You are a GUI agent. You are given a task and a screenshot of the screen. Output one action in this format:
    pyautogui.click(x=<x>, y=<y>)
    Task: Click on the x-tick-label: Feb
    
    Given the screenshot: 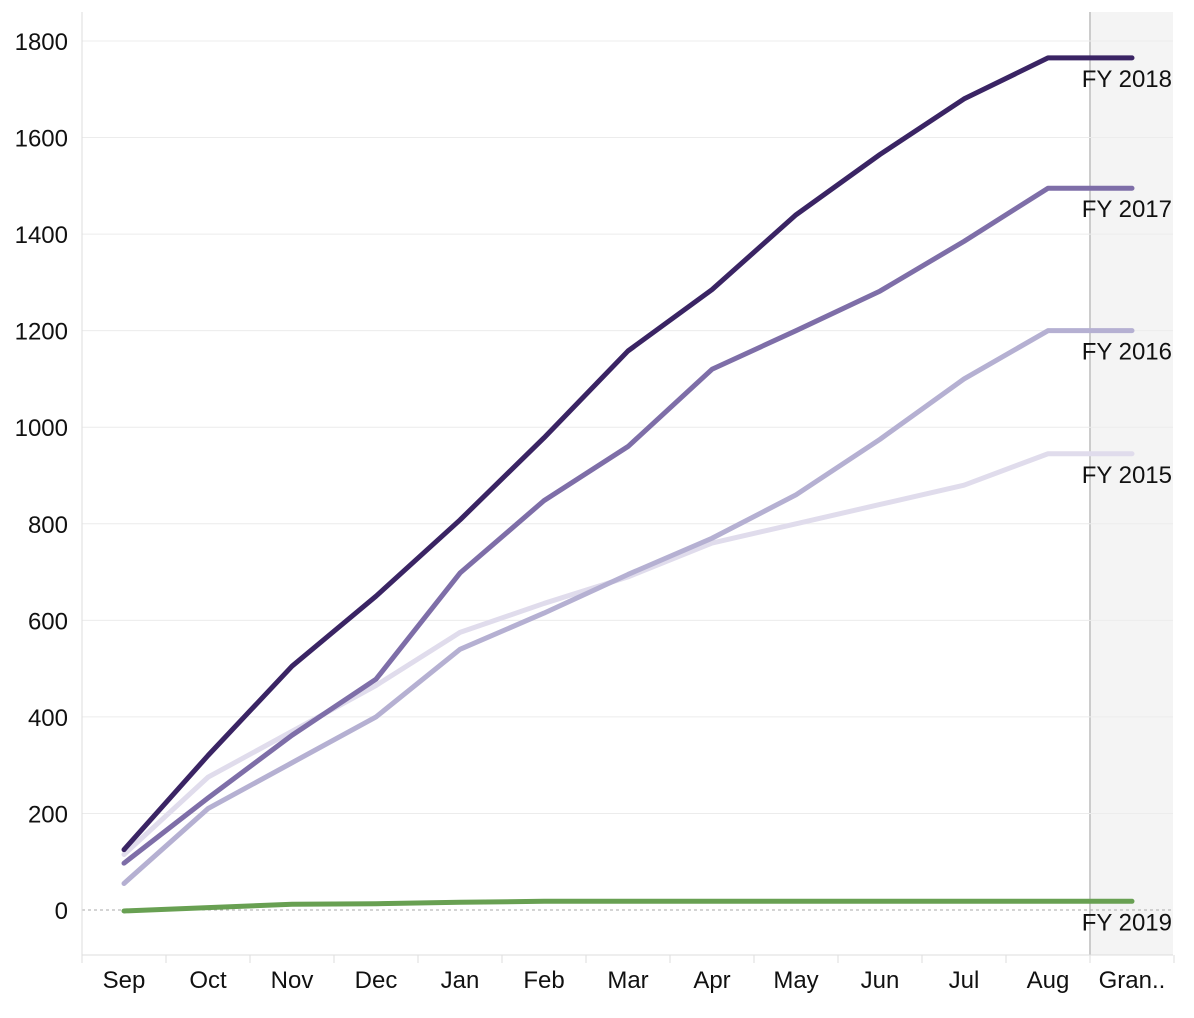 What is the action you would take?
    pyautogui.click(x=543, y=980)
    